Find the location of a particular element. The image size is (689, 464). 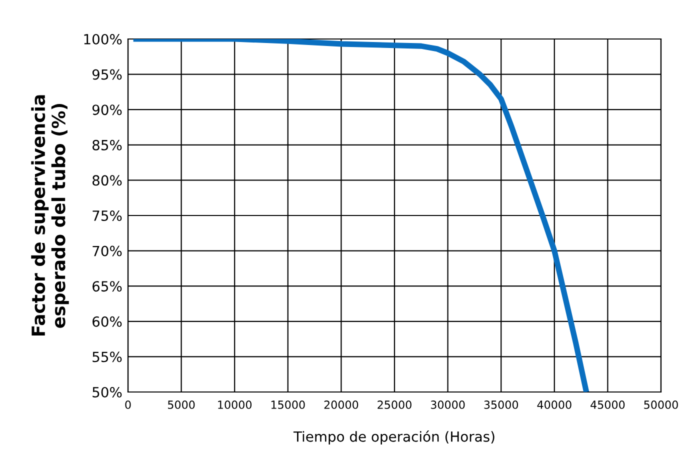

x-tick-label: 45000 is located at coordinates (607, 404).